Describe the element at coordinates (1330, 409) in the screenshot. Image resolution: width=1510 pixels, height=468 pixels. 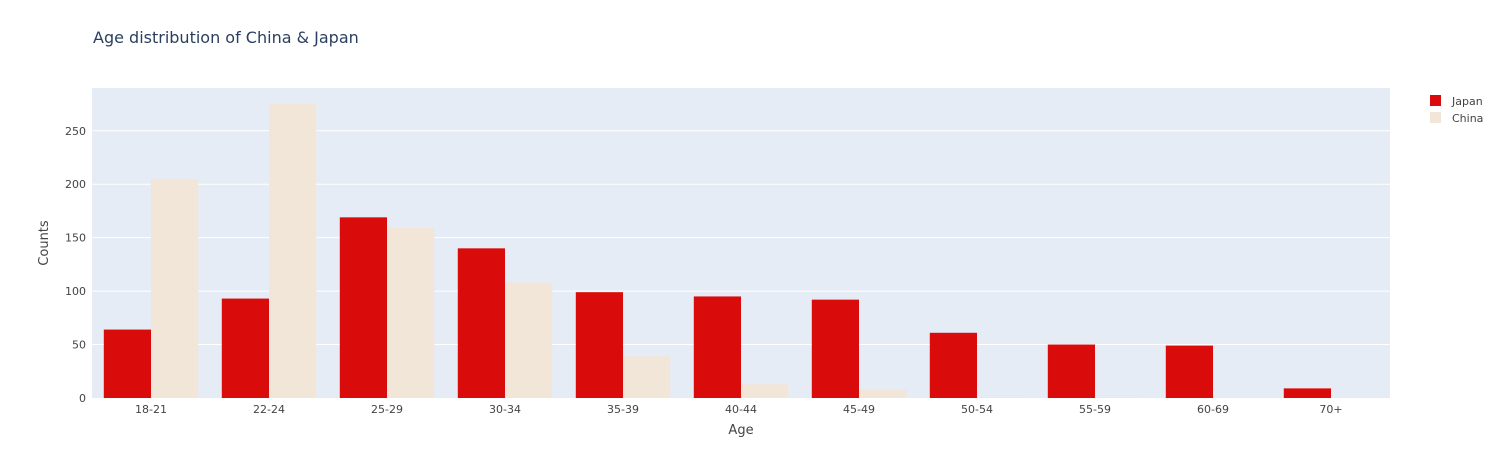
I see `x-tick-label: 70+` at that location.